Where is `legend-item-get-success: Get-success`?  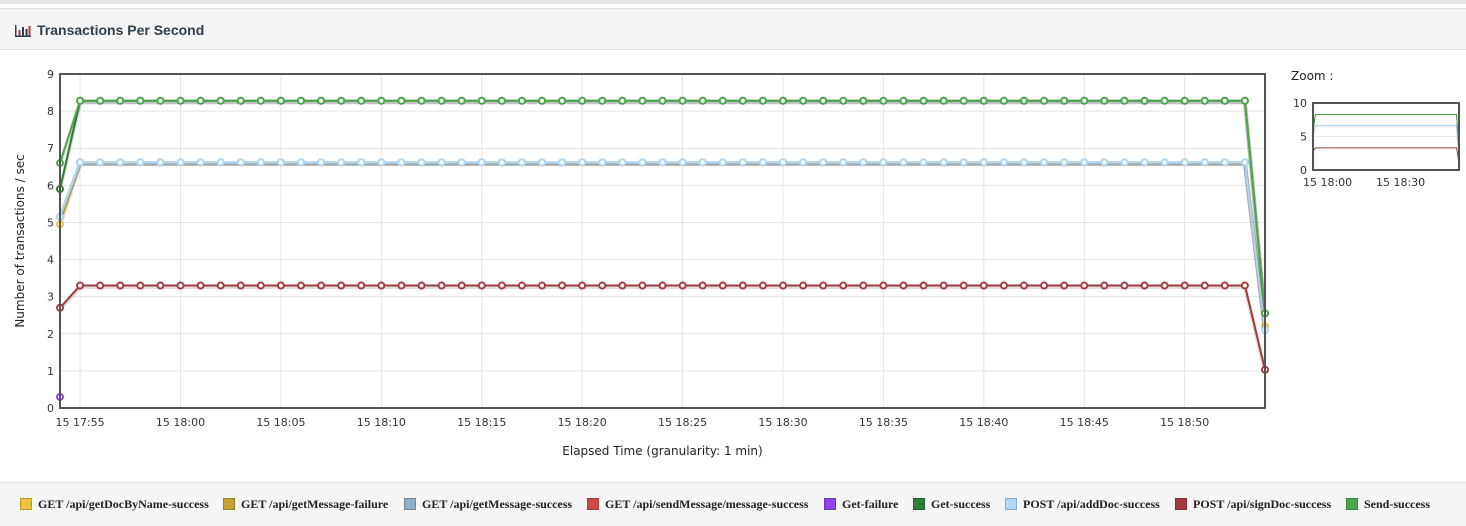
legend-item-get-success: Get-success is located at coordinates (951, 504).